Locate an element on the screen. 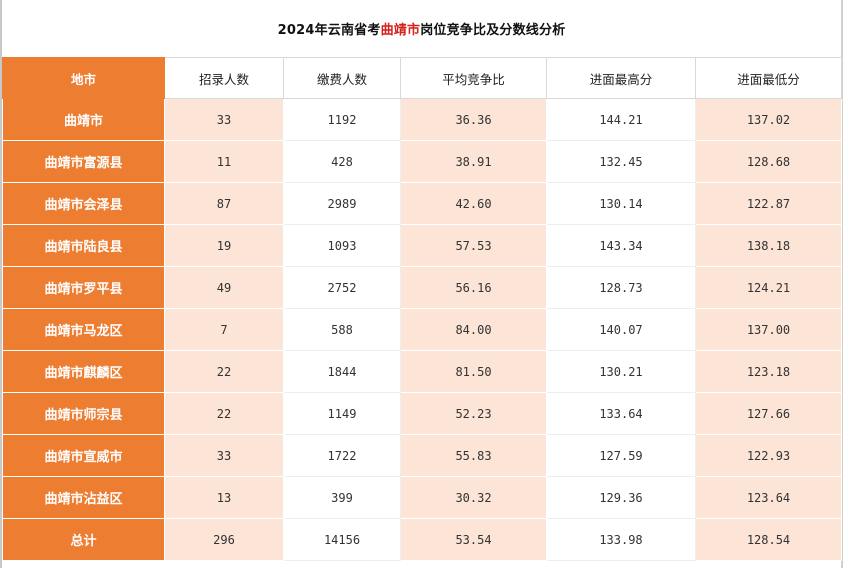 The height and width of the screenshot is (568, 844). table-title: 2024年云南省考 曲靖市 岗位竞争比及分数线分析 is located at coordinates (421, 28).